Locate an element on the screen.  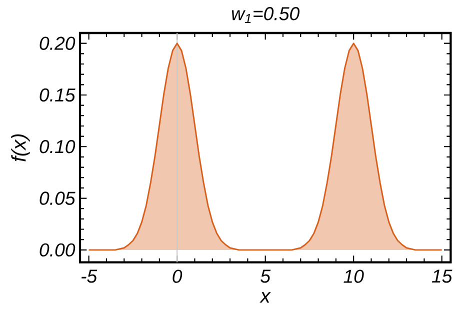
y-tick-label: 0.20 is located at coordinates (58, 43).